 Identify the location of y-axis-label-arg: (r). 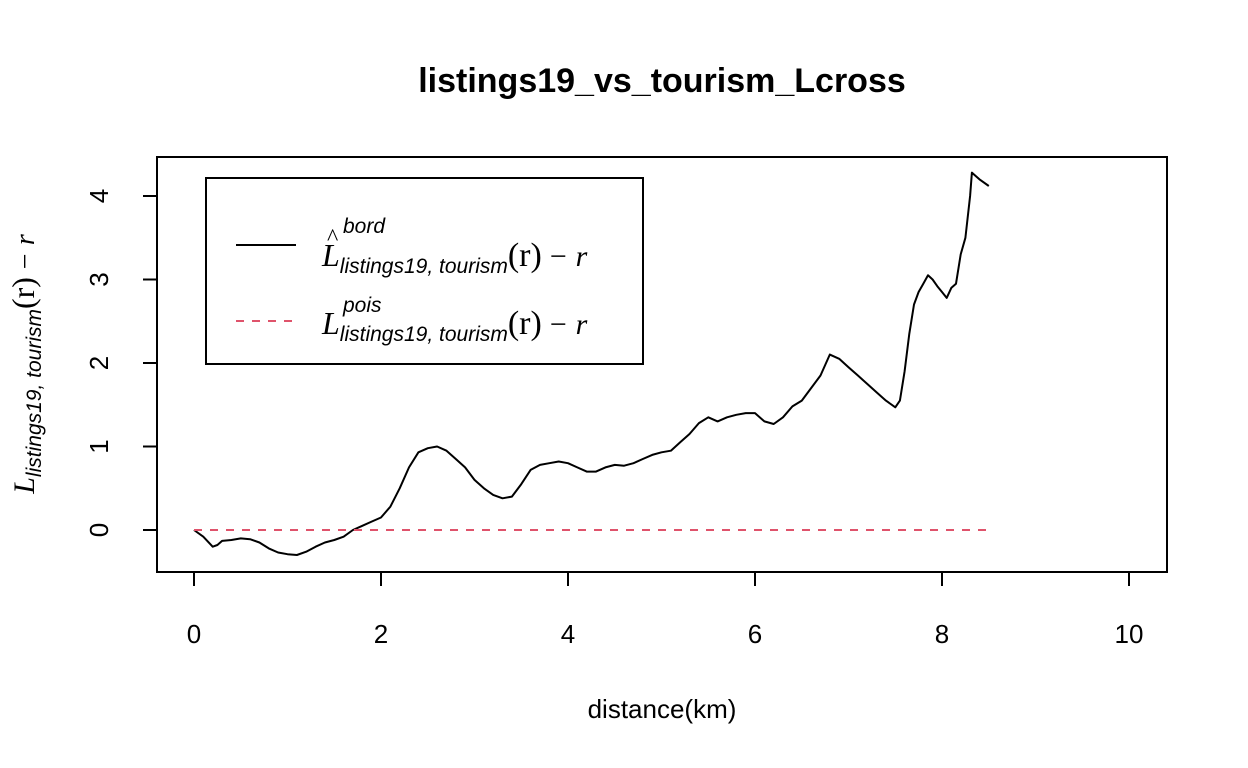
(23, 293).